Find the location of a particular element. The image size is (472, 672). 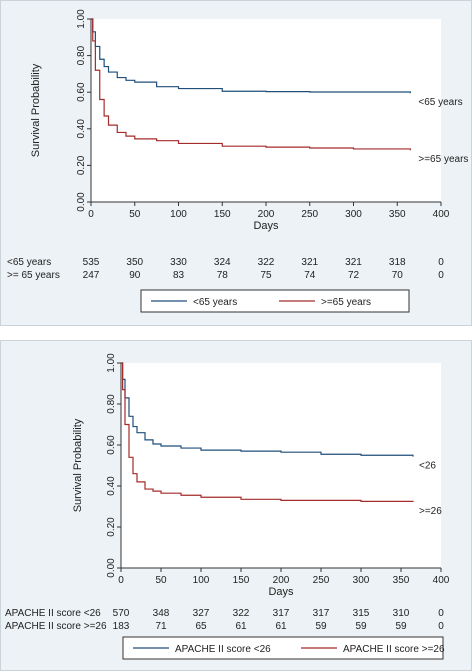

risk-count: 535 is located at coordinates (91, 262).